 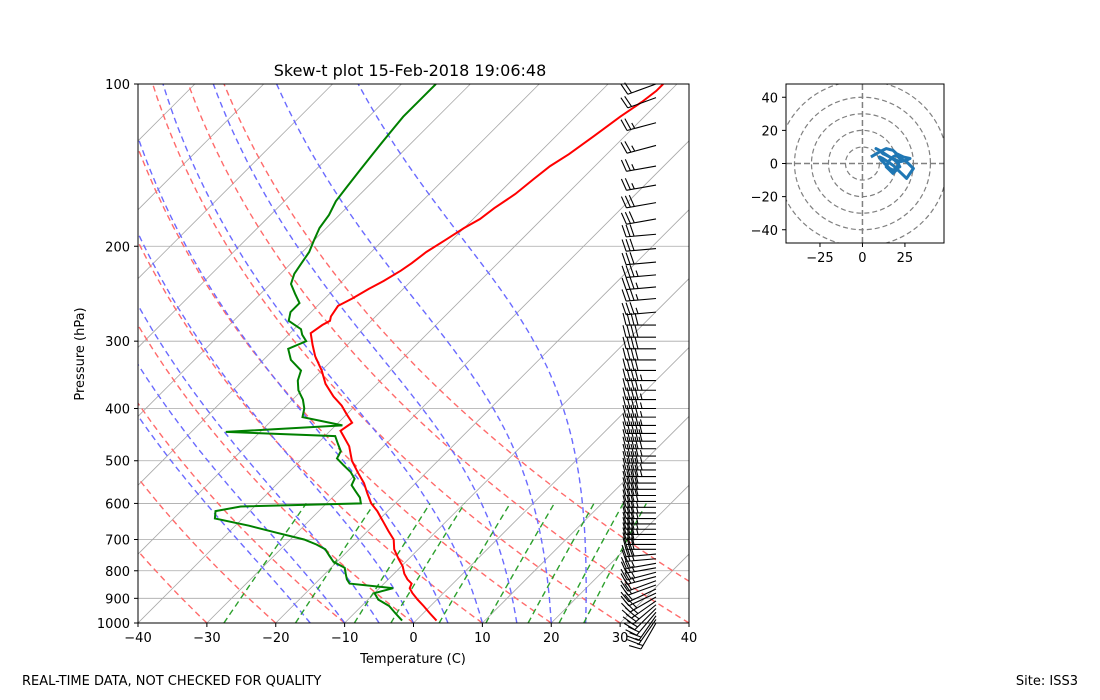 I want to click on skewt-xlabel: Temperature (C), so click(x=412, y=659).